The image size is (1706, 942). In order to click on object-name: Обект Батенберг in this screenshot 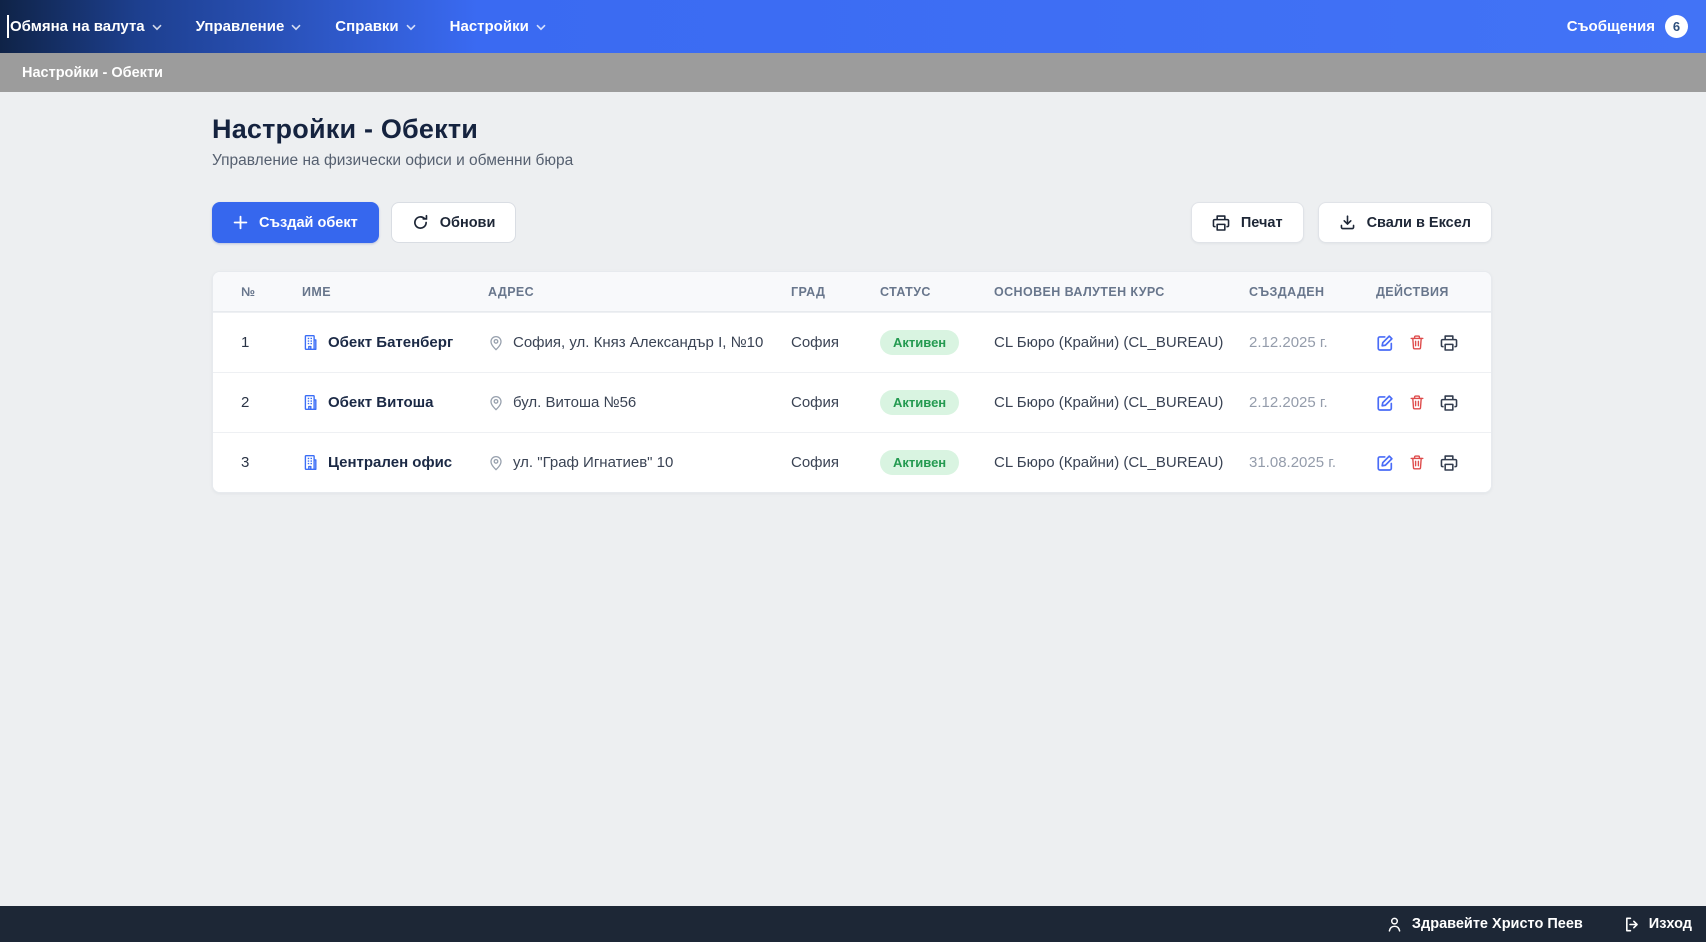, I will do `click(391, 342)`.